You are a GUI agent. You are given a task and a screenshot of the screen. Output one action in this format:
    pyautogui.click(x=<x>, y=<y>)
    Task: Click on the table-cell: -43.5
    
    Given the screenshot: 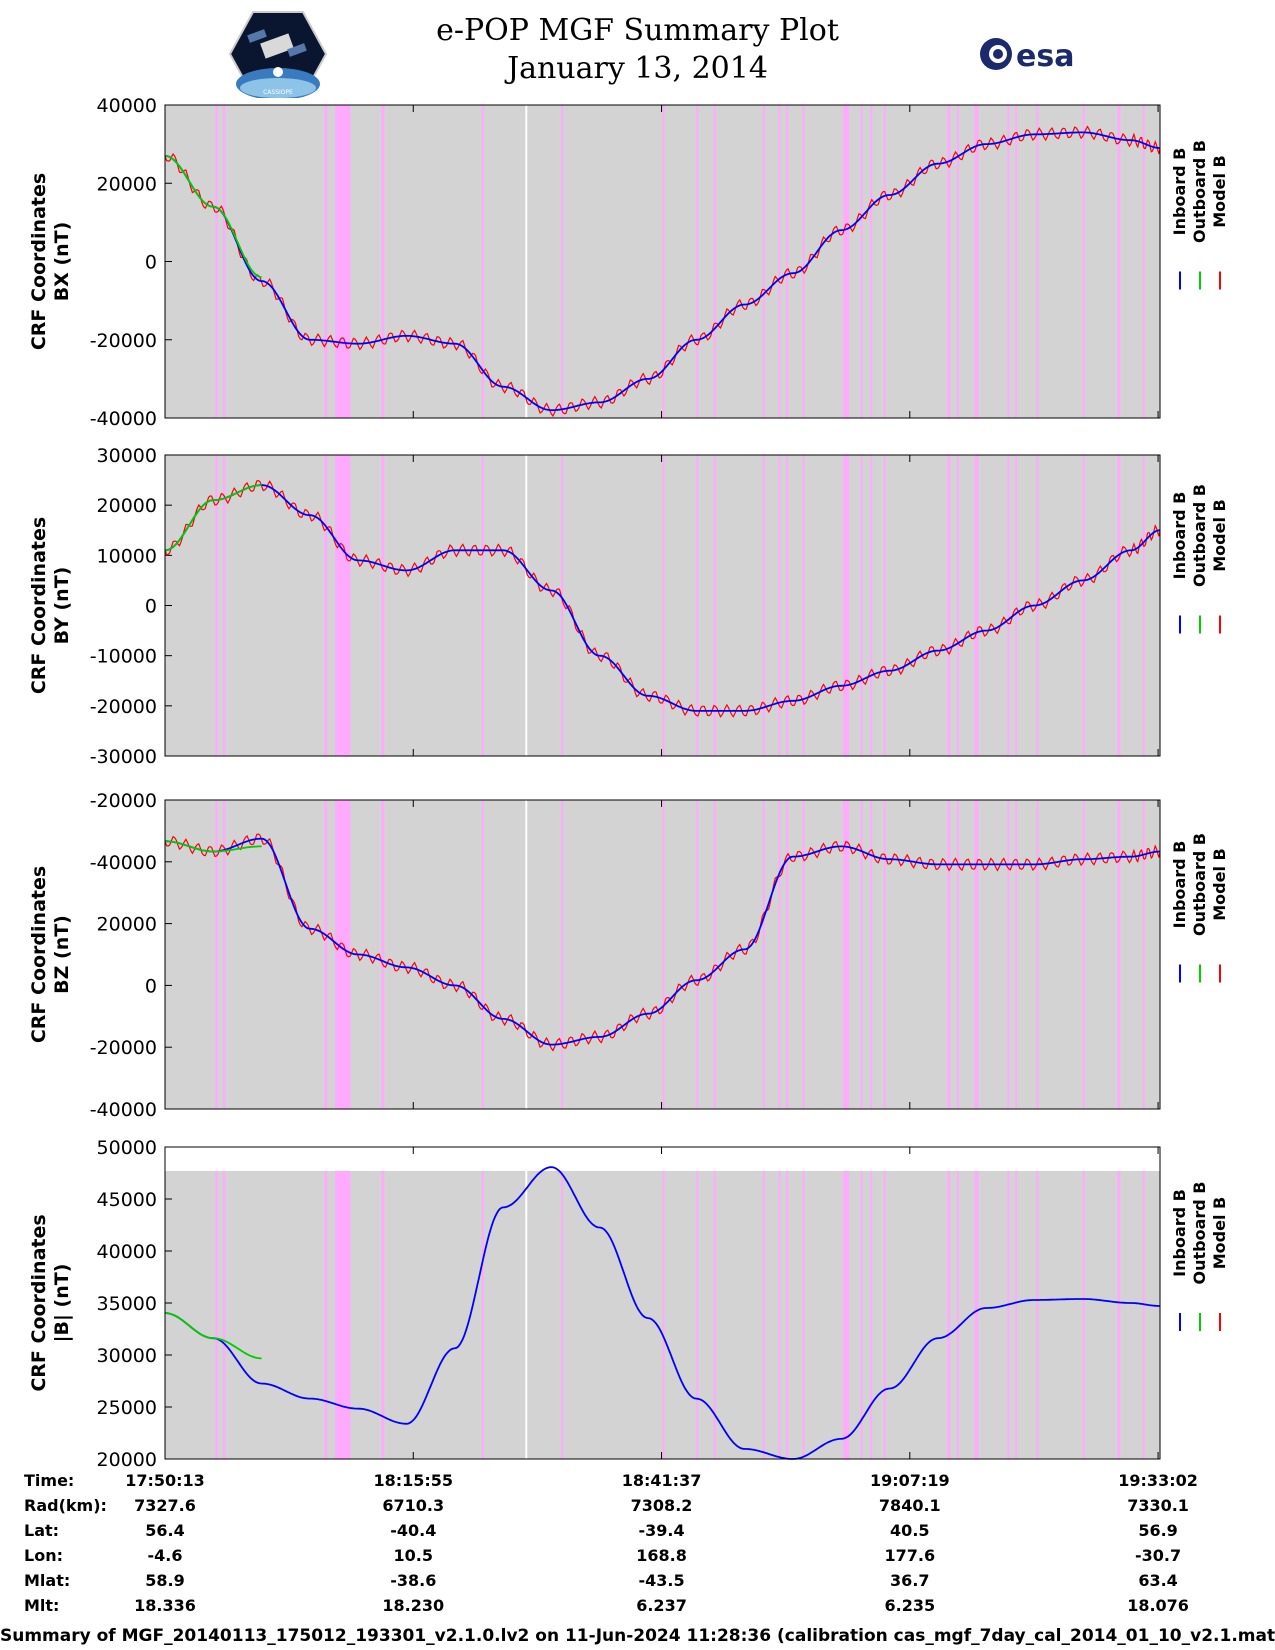 What is the action you would take?
    pyautogui.click(x=661, y=1580)
    